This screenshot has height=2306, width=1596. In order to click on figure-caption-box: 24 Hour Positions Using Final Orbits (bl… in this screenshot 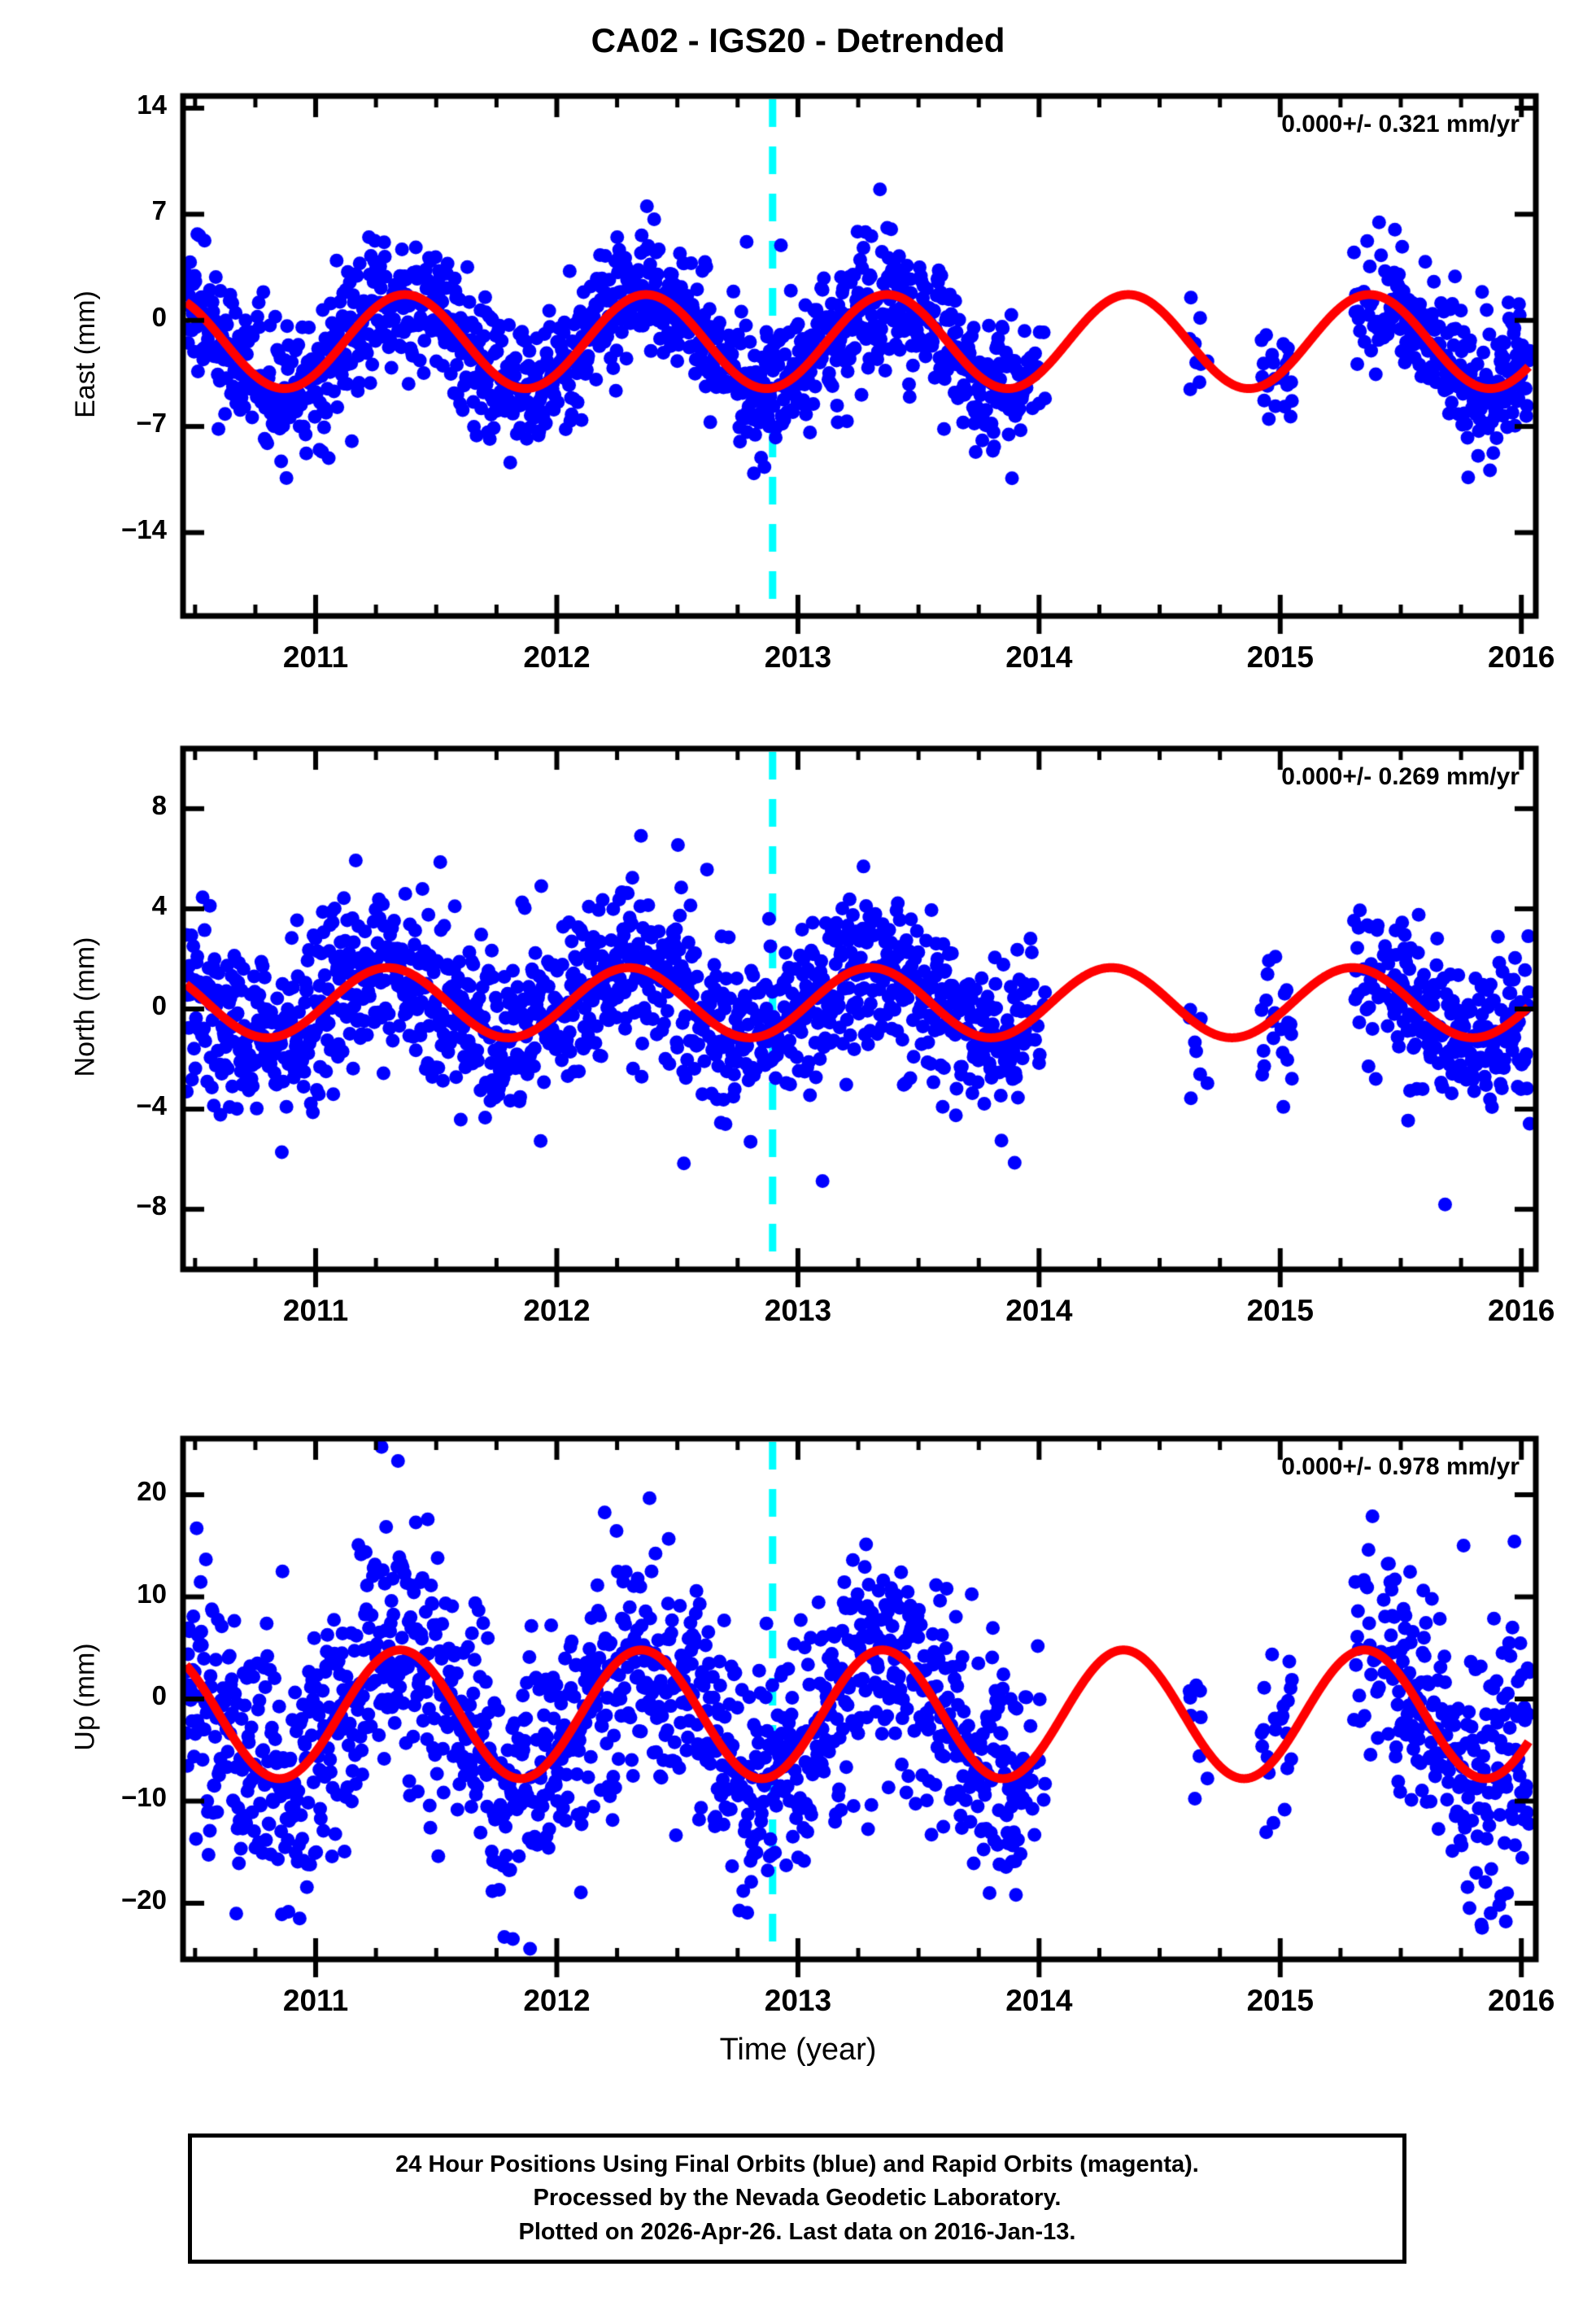, I will do `click(797, 2198)`.